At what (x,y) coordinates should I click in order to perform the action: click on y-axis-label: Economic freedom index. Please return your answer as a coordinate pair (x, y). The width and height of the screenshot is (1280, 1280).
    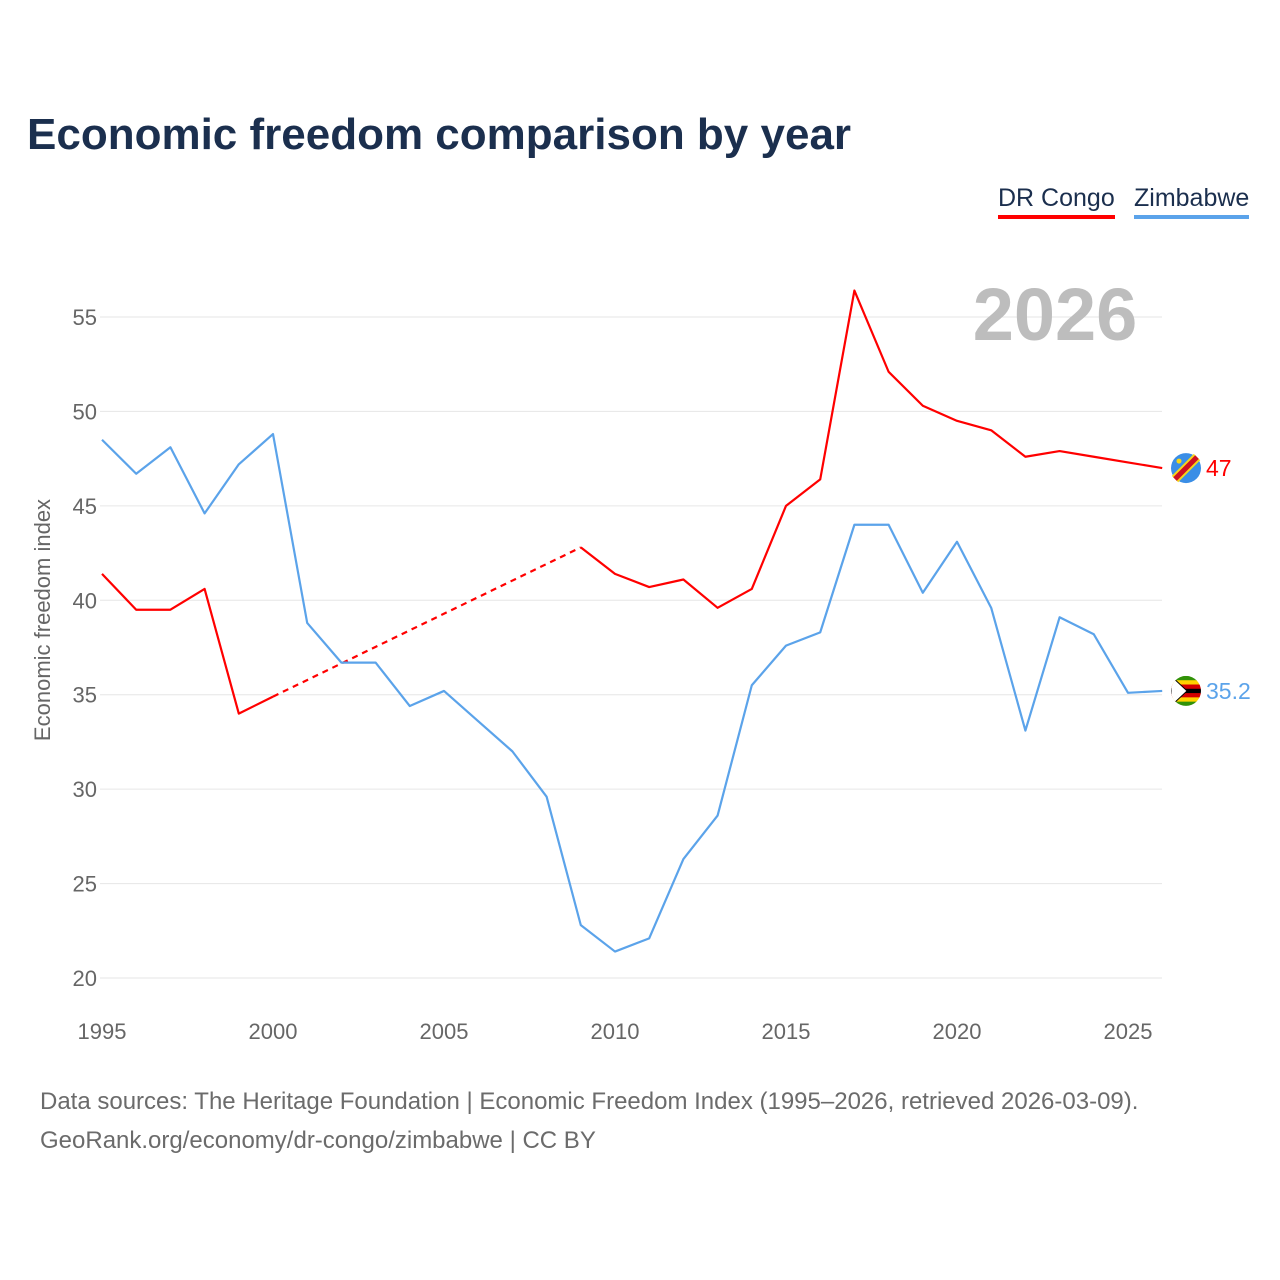
    Looking at the image, I should click on (42, 620).